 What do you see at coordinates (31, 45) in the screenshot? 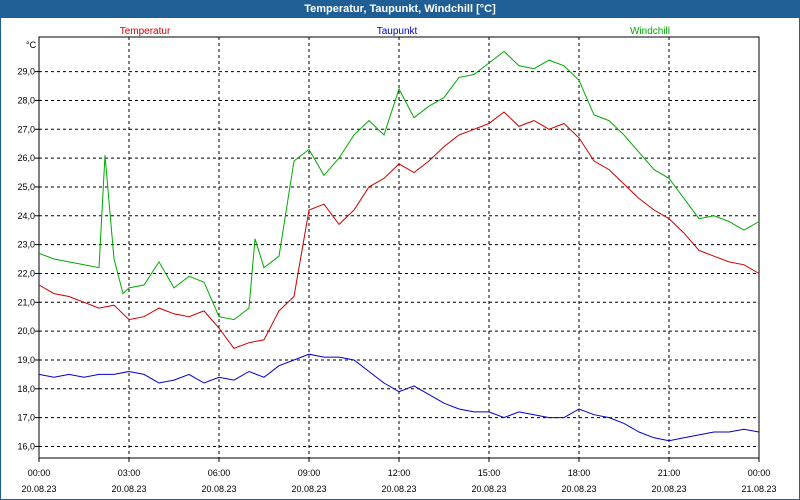
I see `y-axis-label: °C` at bounding box center [31, 45].